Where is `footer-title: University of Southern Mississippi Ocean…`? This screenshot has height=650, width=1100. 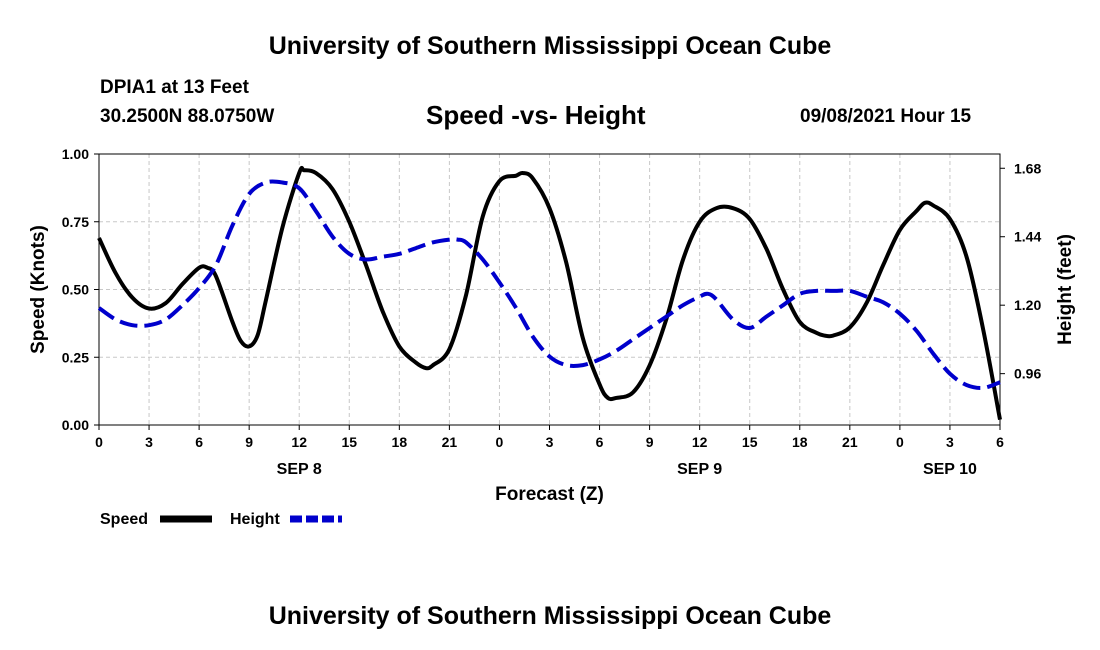
footer-title: University of Southern Mississippi Ocean… is located at coordinates (550, 616).